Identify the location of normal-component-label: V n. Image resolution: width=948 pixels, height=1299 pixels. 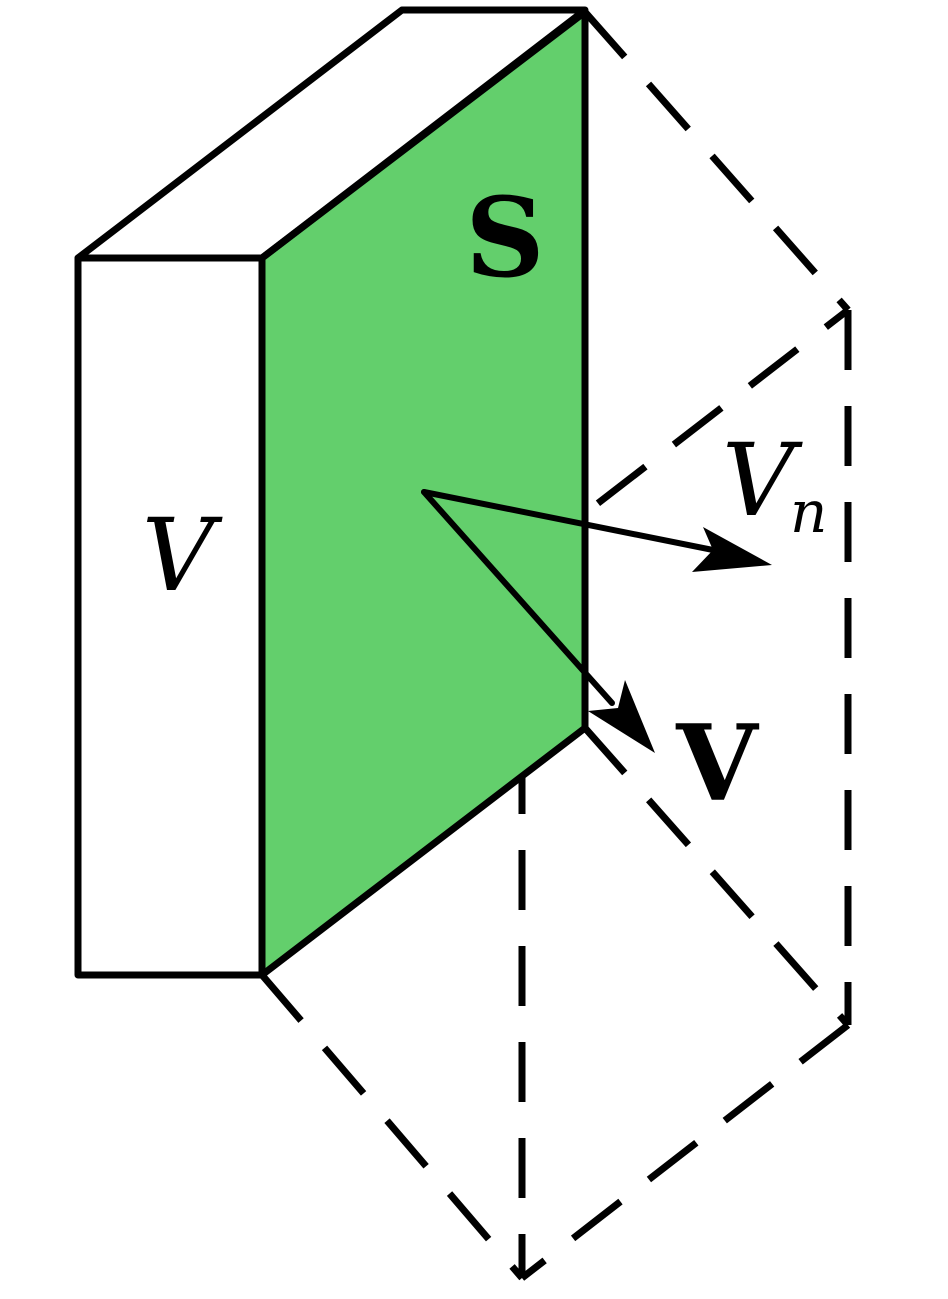
(774, 484).